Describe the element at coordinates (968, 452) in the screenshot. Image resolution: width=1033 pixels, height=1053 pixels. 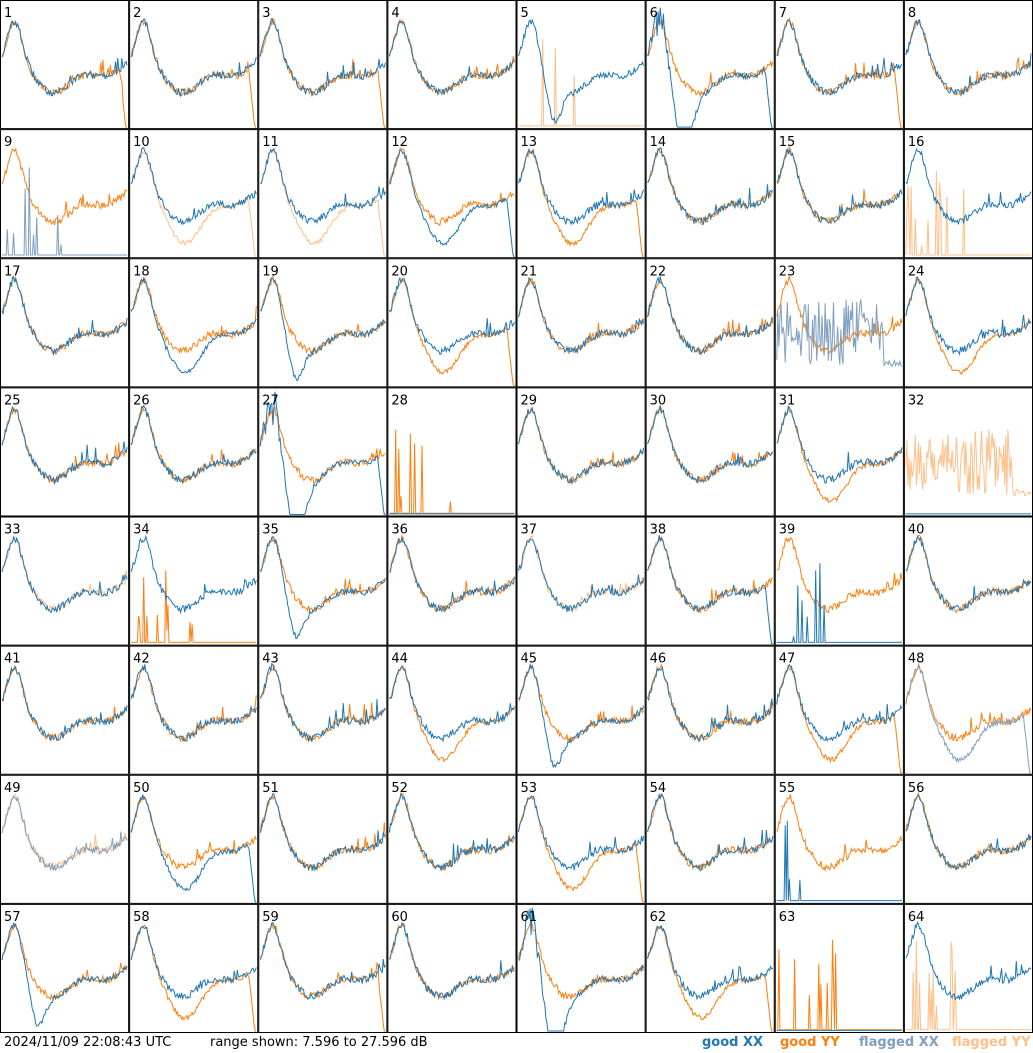
I see `panel-32: 32` at that location.